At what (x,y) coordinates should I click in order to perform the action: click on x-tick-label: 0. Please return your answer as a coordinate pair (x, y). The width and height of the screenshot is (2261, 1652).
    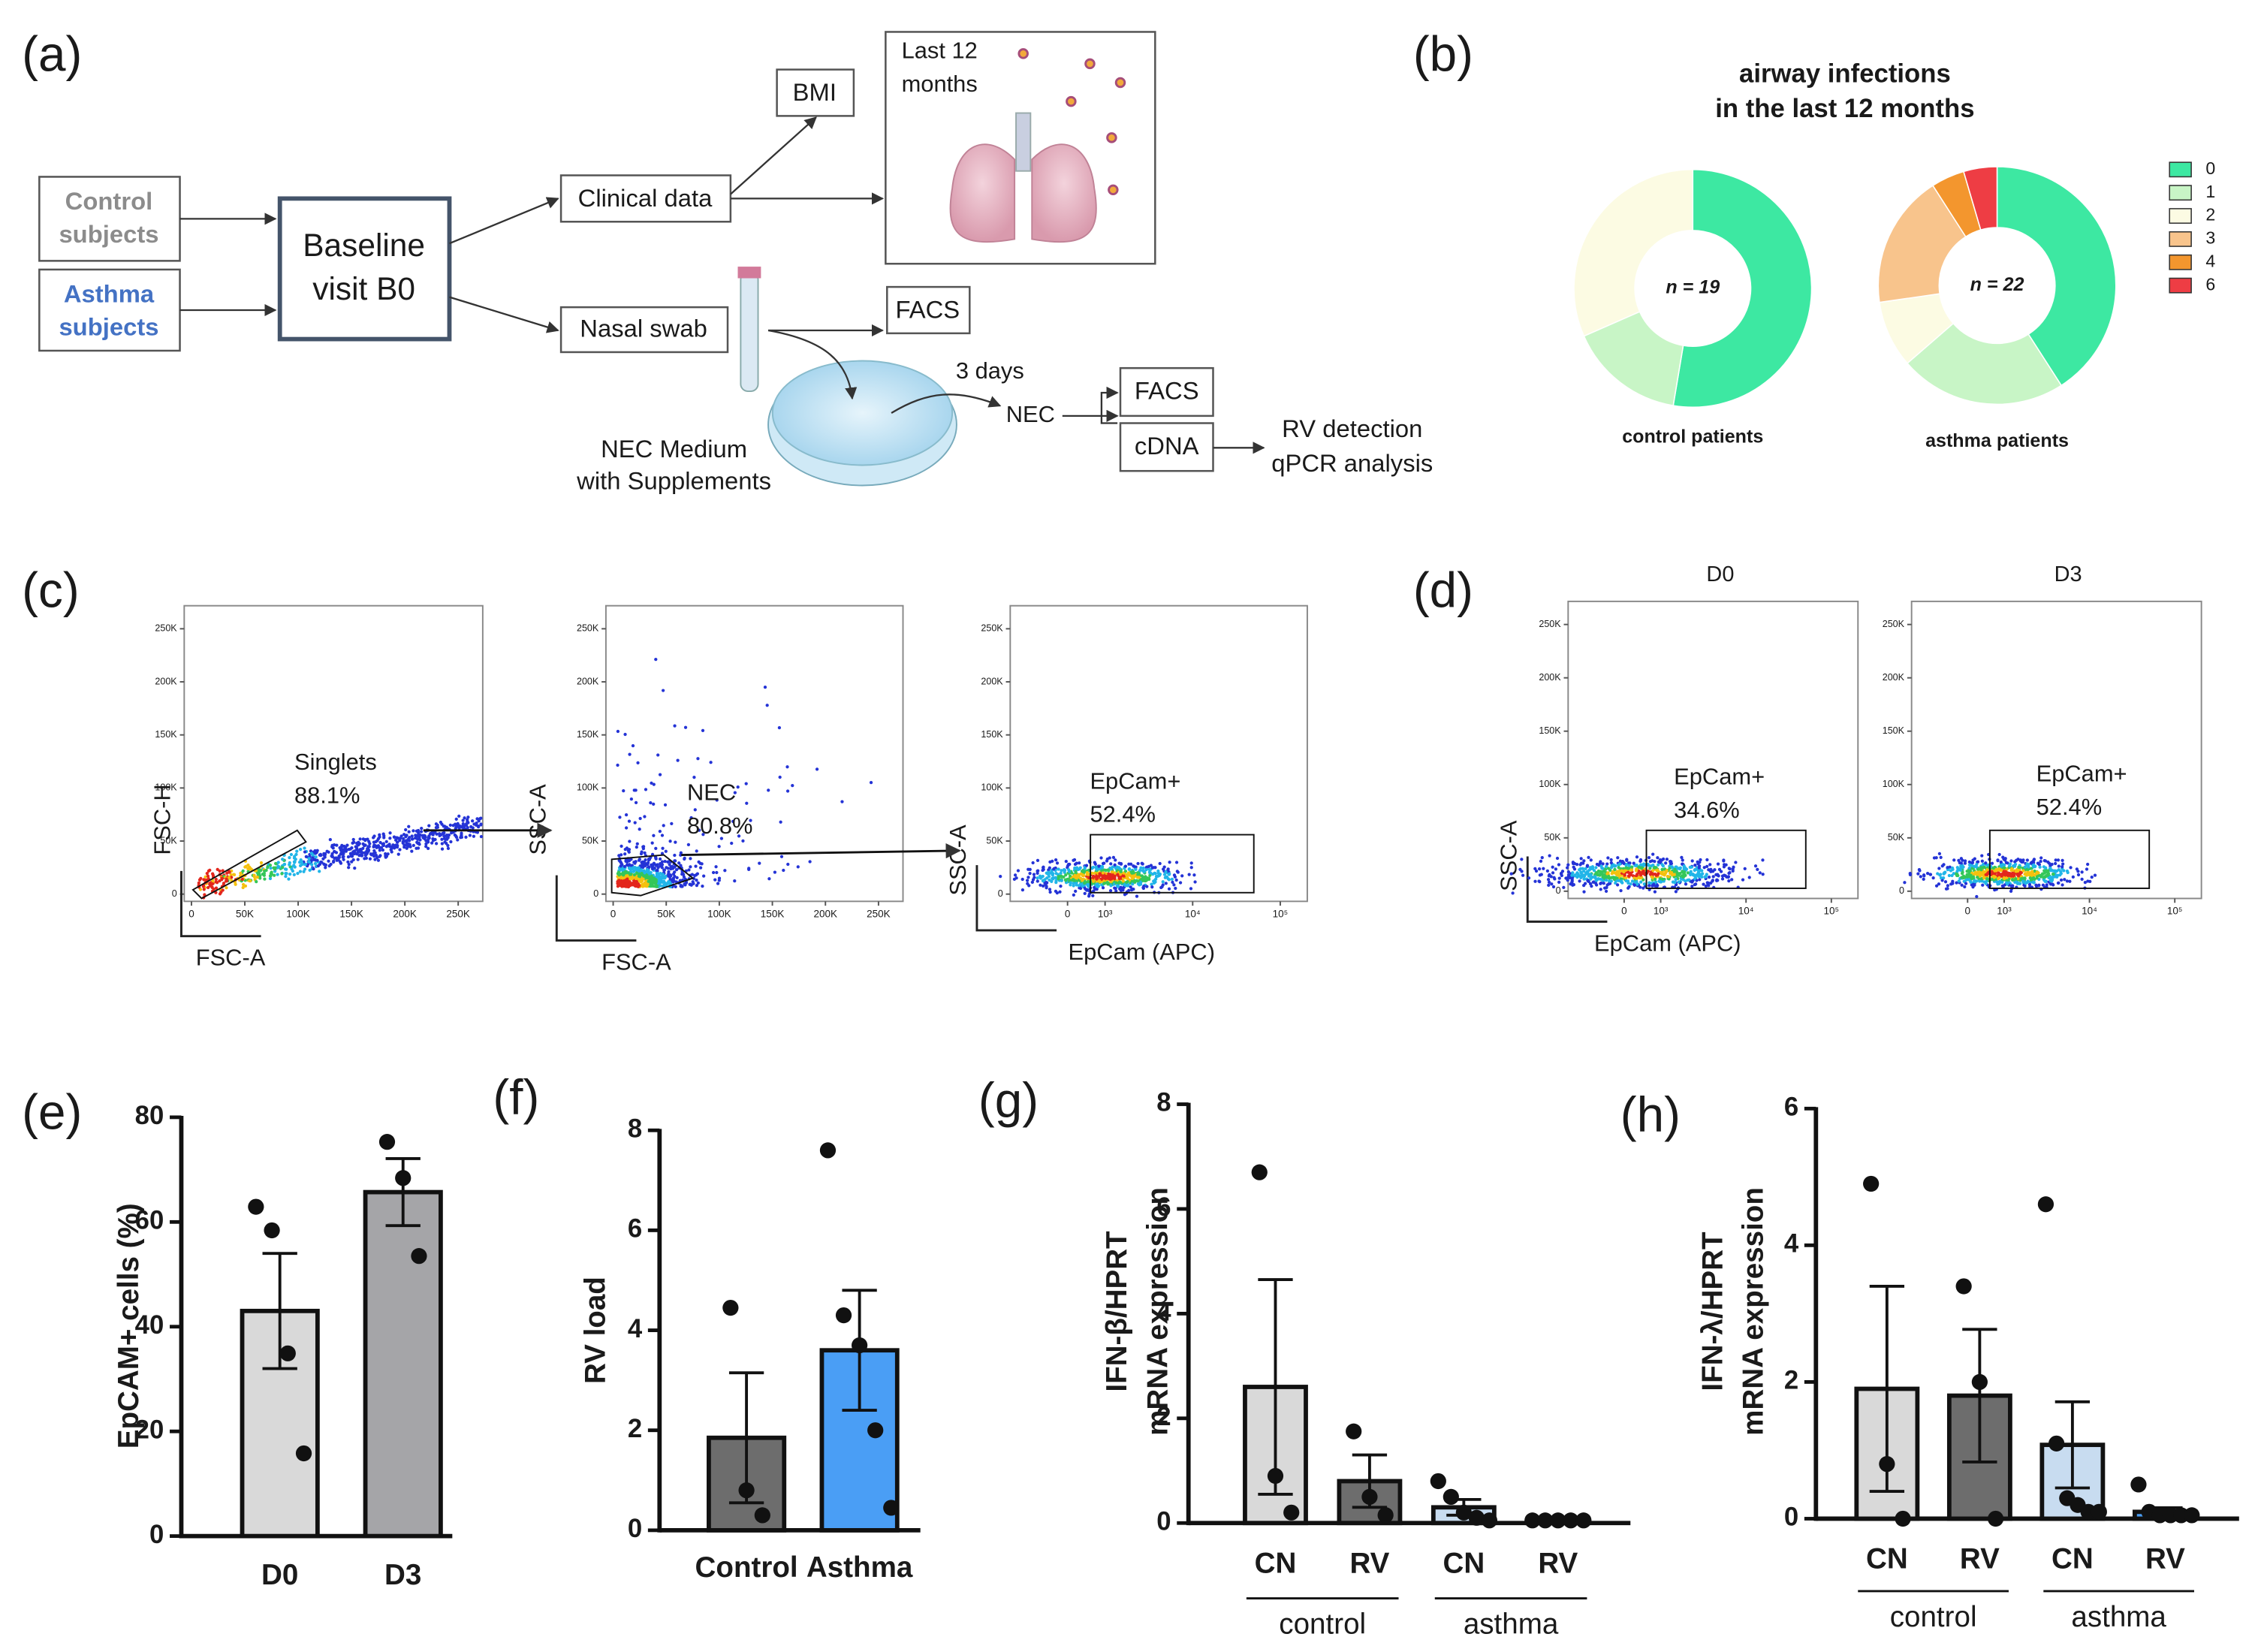
    Looking at the image, I should click on (191, 913).